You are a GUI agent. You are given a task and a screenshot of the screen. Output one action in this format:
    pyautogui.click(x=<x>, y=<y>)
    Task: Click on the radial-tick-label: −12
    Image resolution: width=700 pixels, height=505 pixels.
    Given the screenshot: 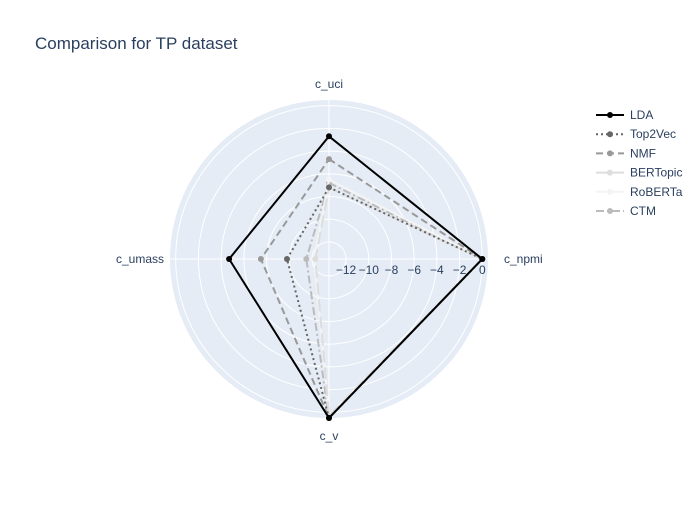 What is the action you would take?
    pyautogui.click(x=346, y=270)
    